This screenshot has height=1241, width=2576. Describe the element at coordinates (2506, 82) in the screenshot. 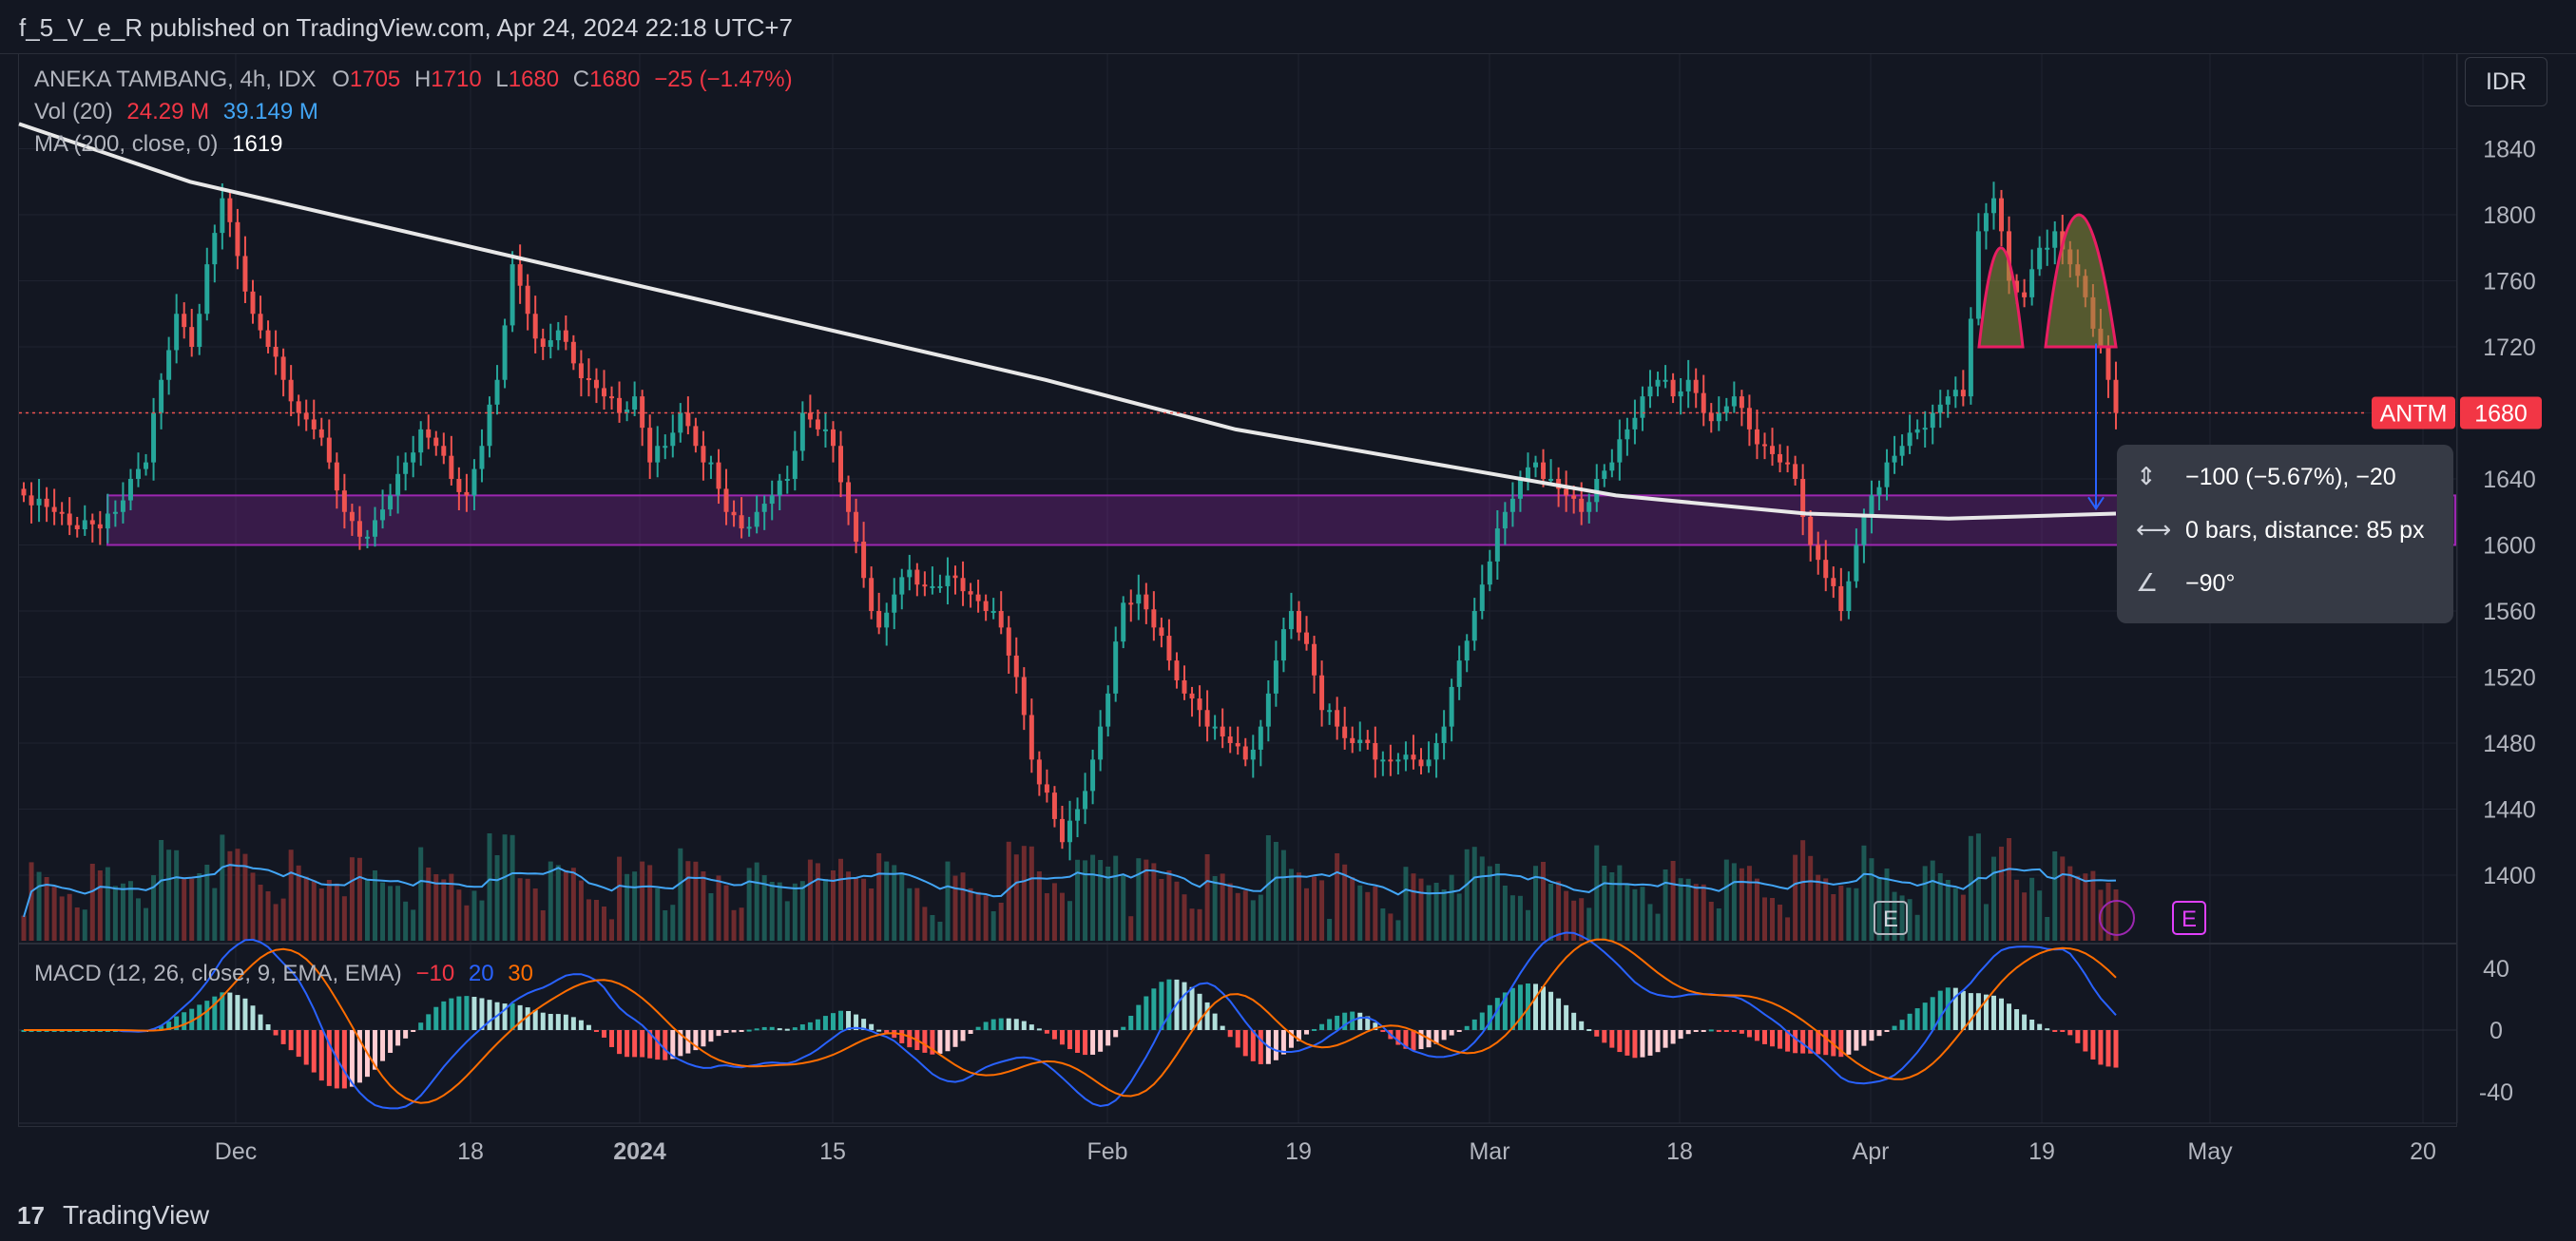

I see `currency-button: IDR` at that location.